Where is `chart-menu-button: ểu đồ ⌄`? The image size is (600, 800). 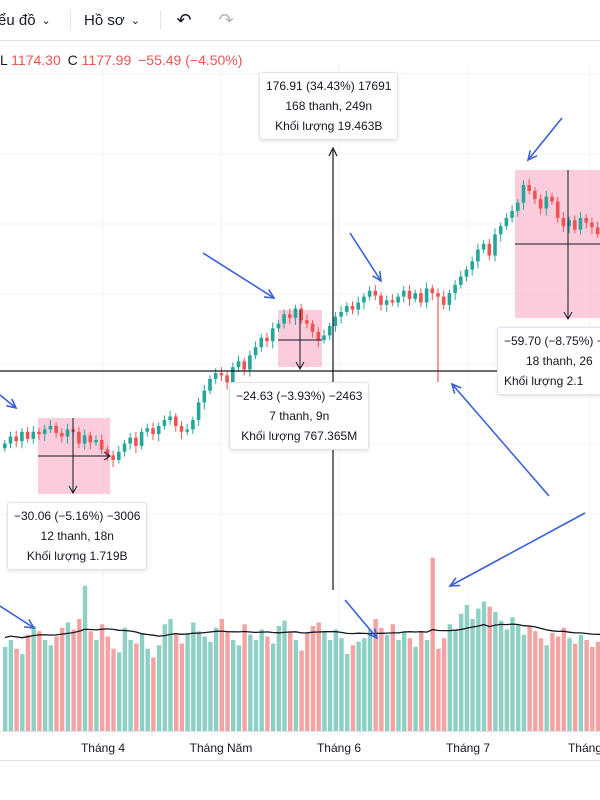 chart-menu-button: ểu đồ ⌄ is located at coordinates (25, 20).